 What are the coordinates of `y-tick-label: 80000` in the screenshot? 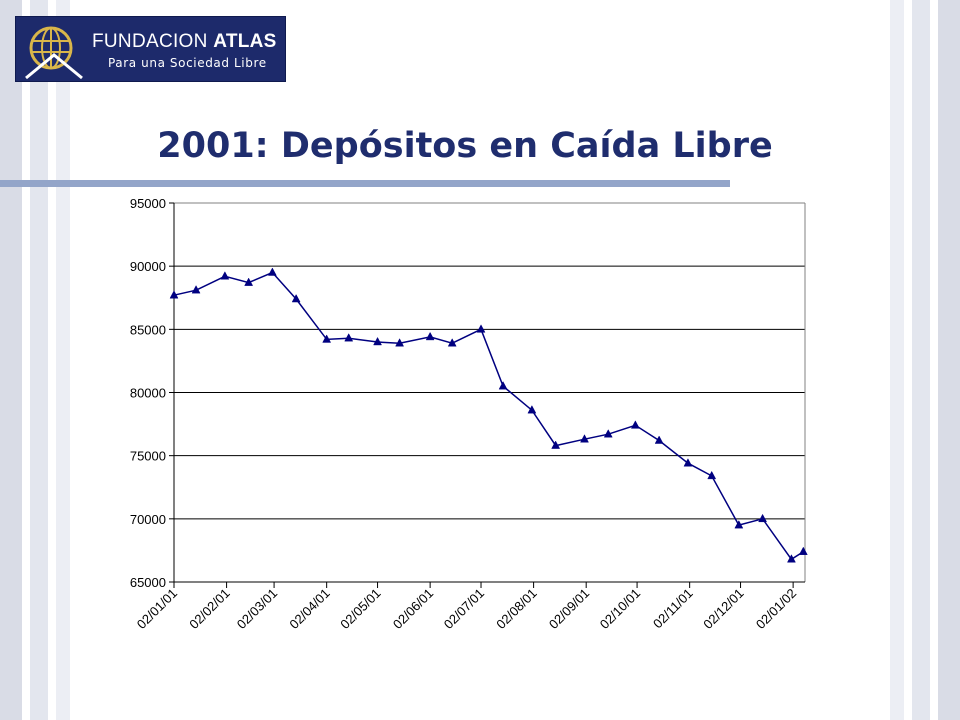 It's located at (148, 393).